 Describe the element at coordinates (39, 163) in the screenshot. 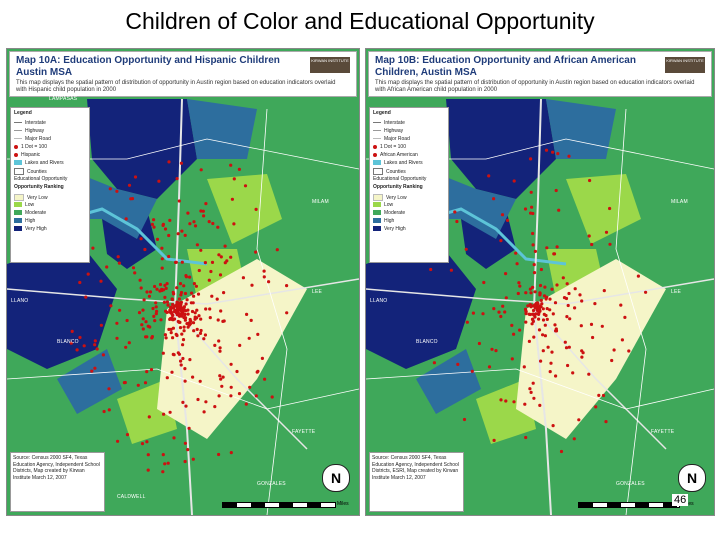

I see `legend-item: Lakes and Rivers` at that location.